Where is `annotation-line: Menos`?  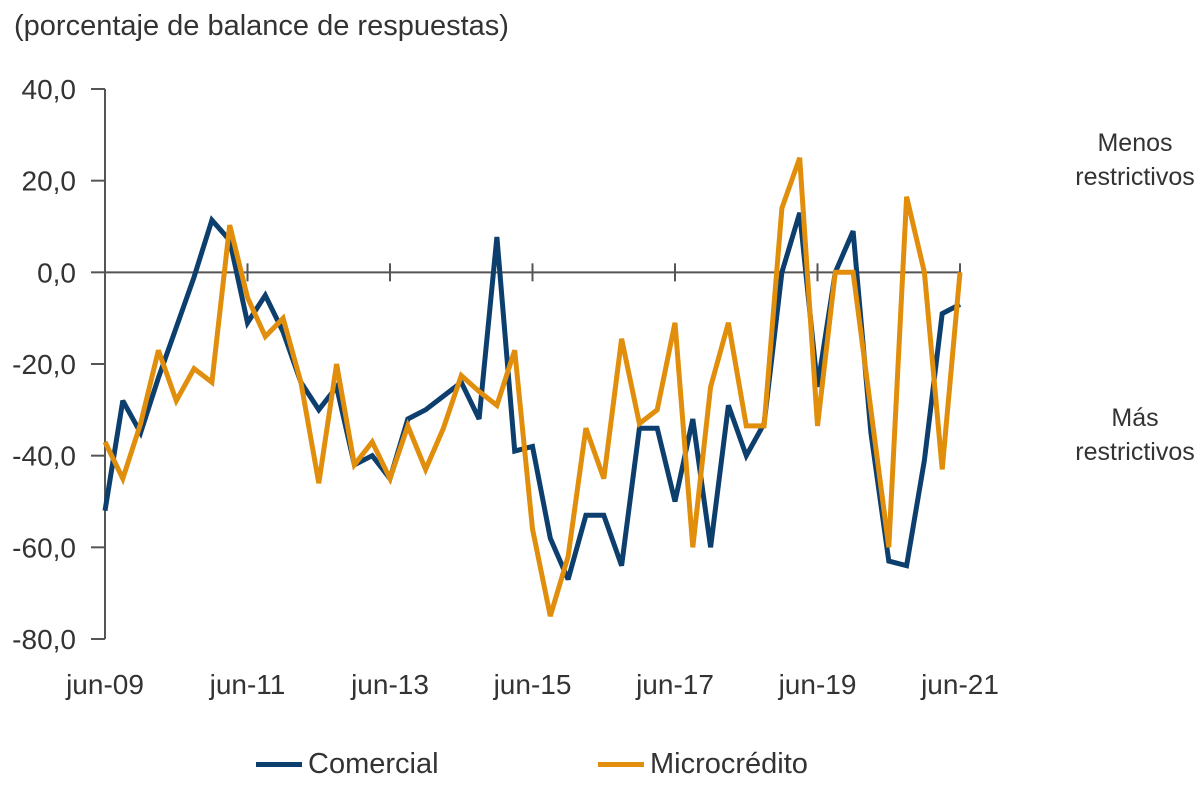
annotation-line: Menos is located at coordinates (1135, 143).